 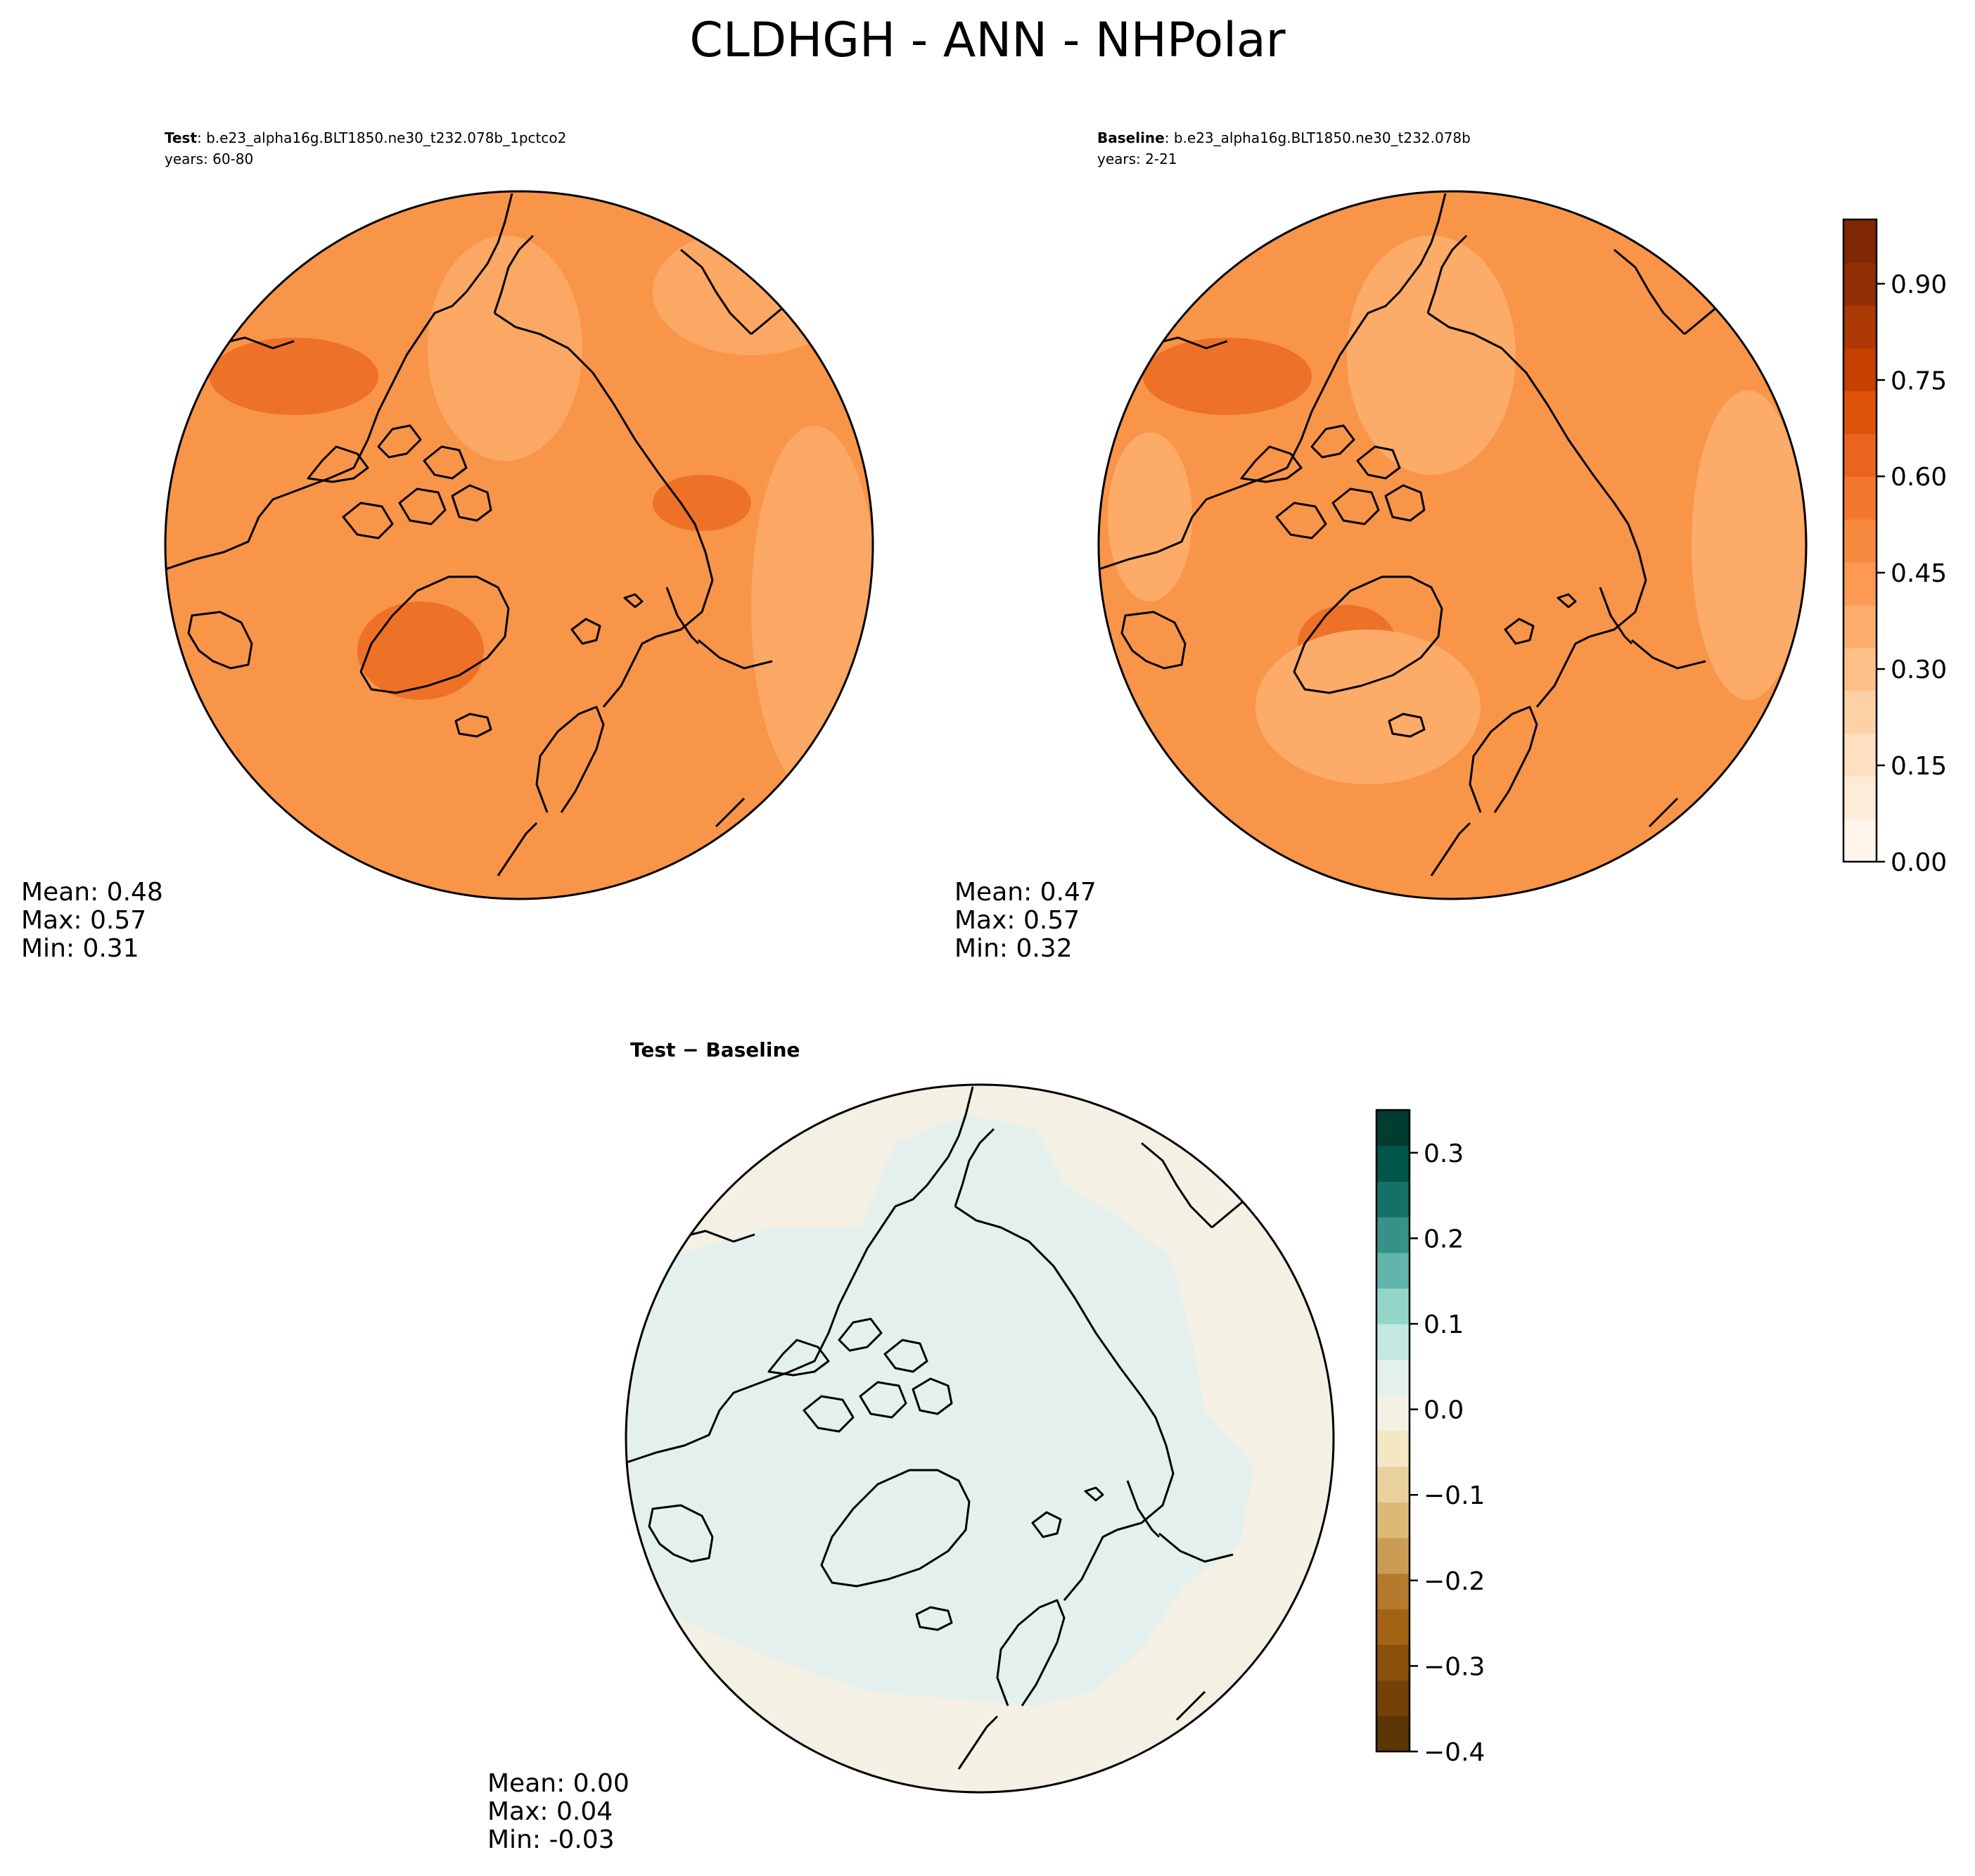 What do you see at coordinates (1919, 381) in the screenshot?
I see `colorbar-main-tick-label: 0.75` at bounding box center [1919, 381].